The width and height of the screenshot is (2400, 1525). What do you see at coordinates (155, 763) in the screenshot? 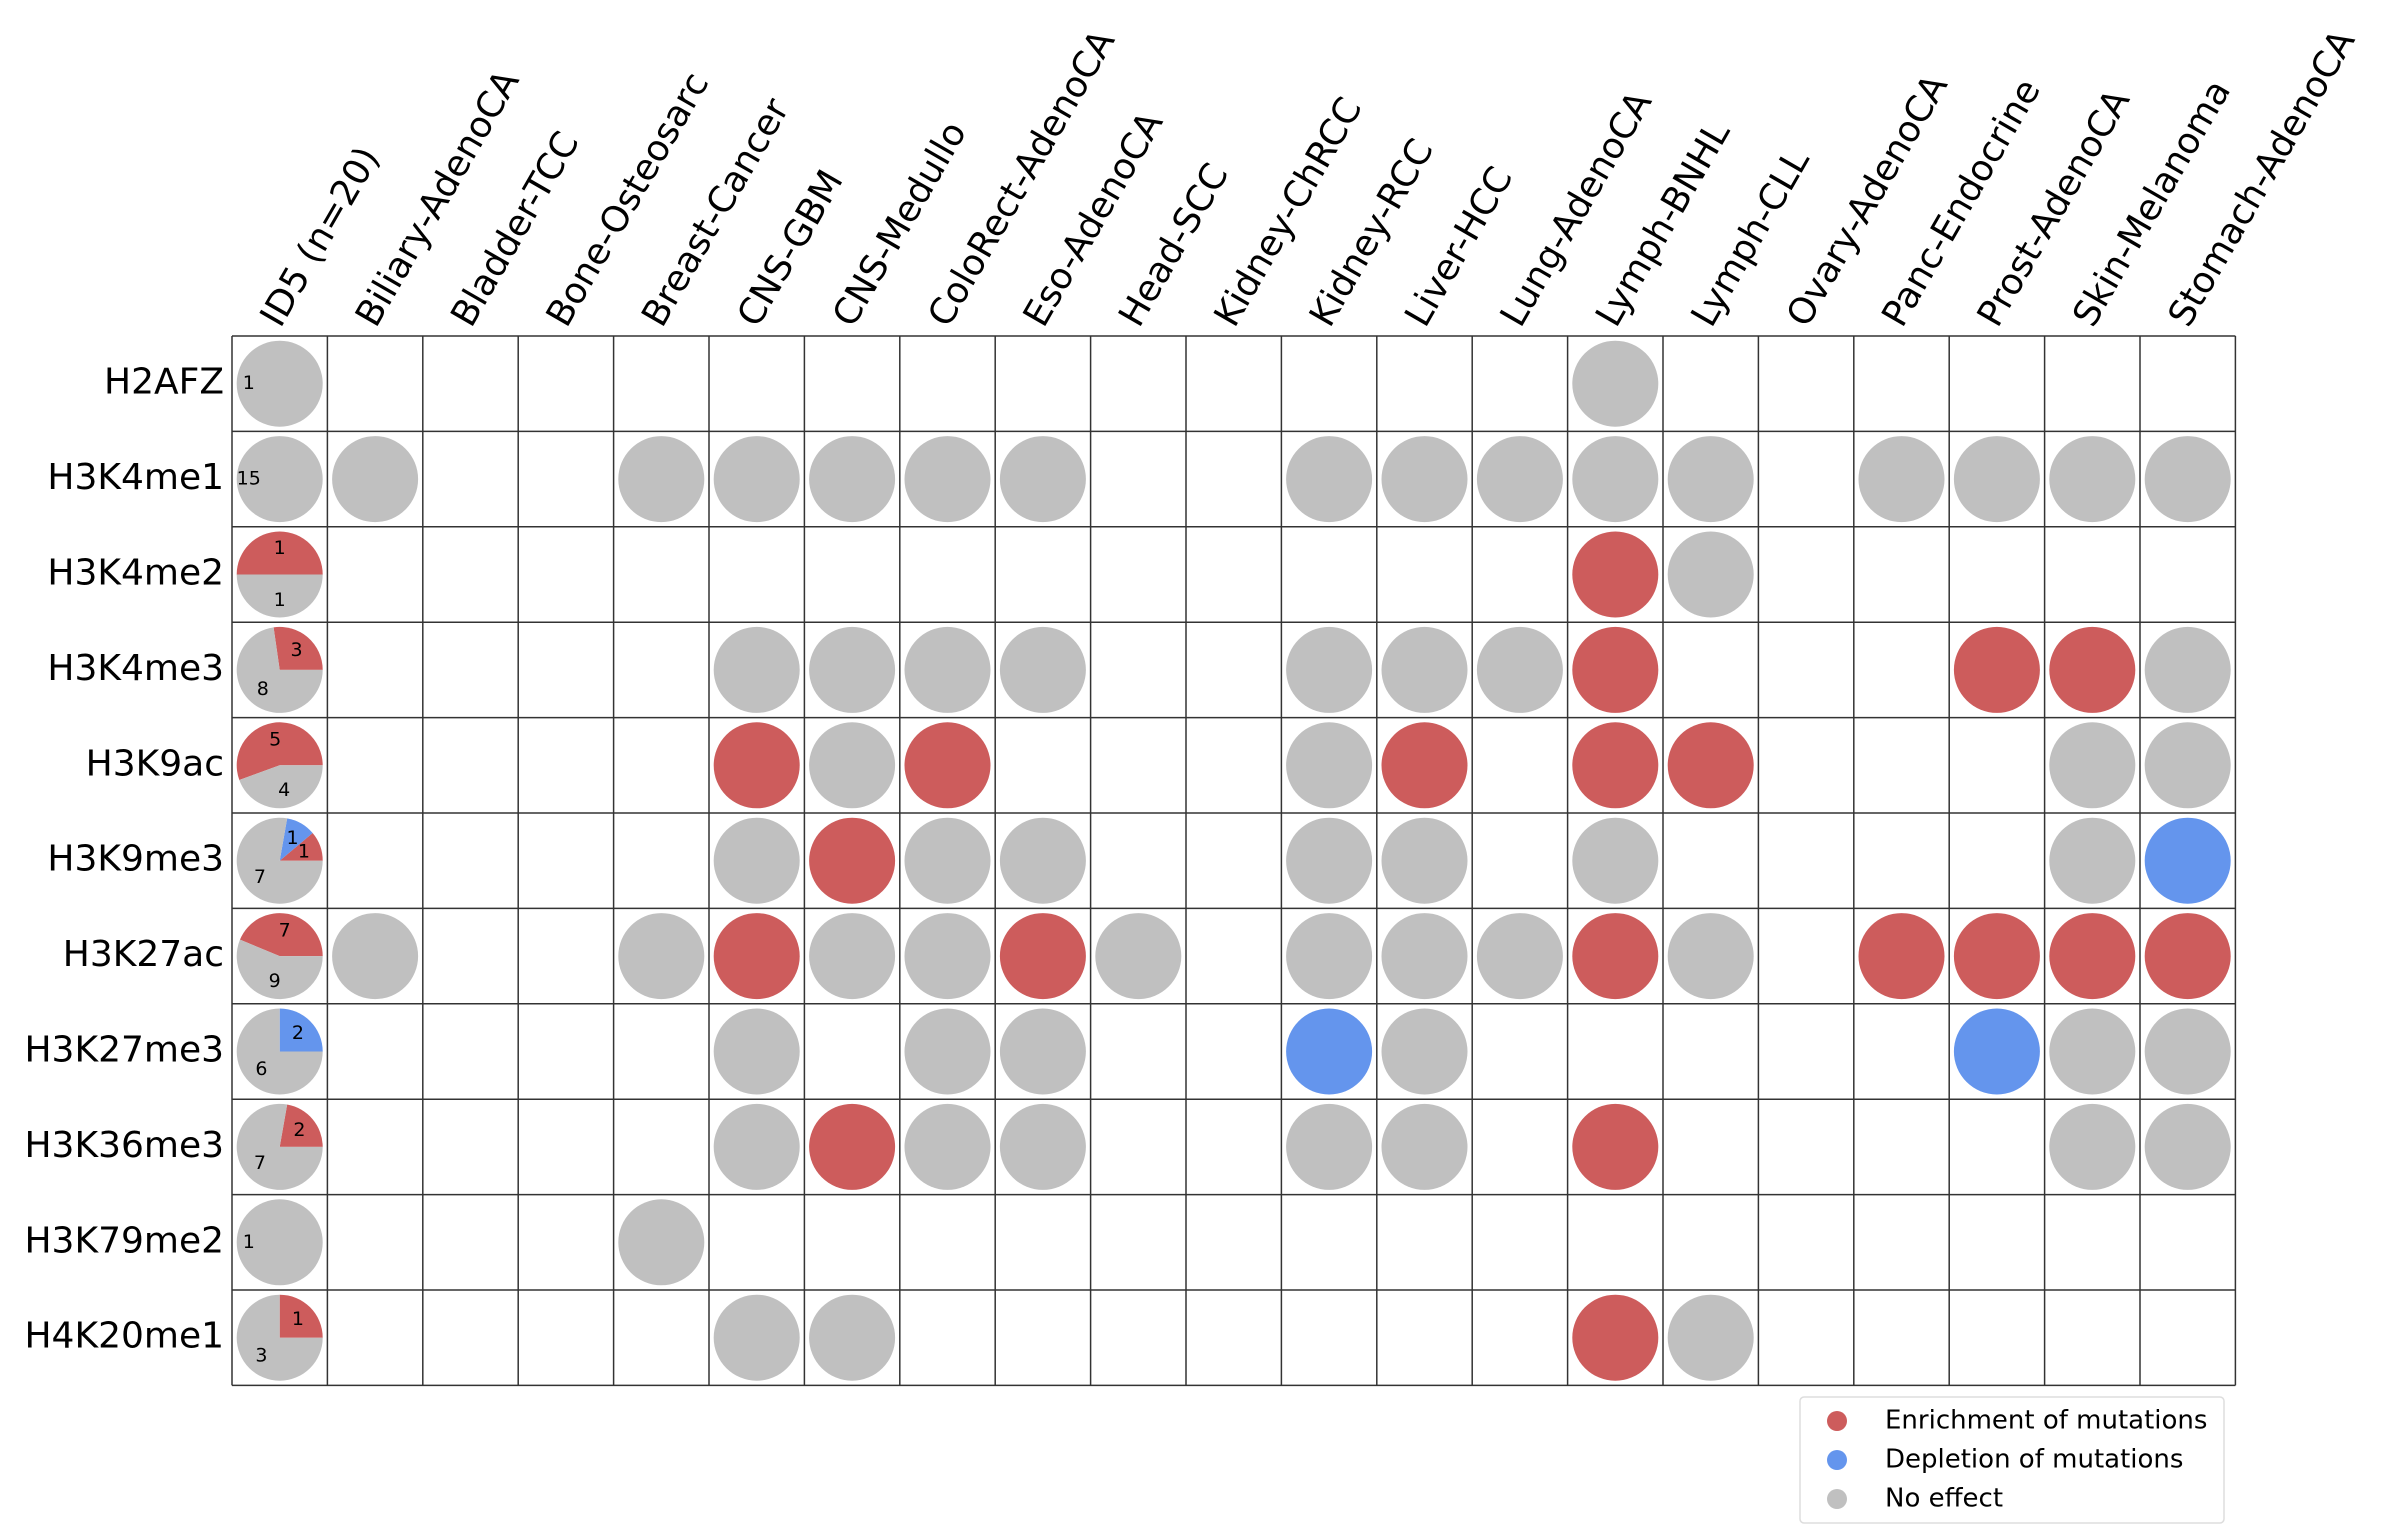
I see `row-label: H3K9ac` at bounding box center [155, 763].